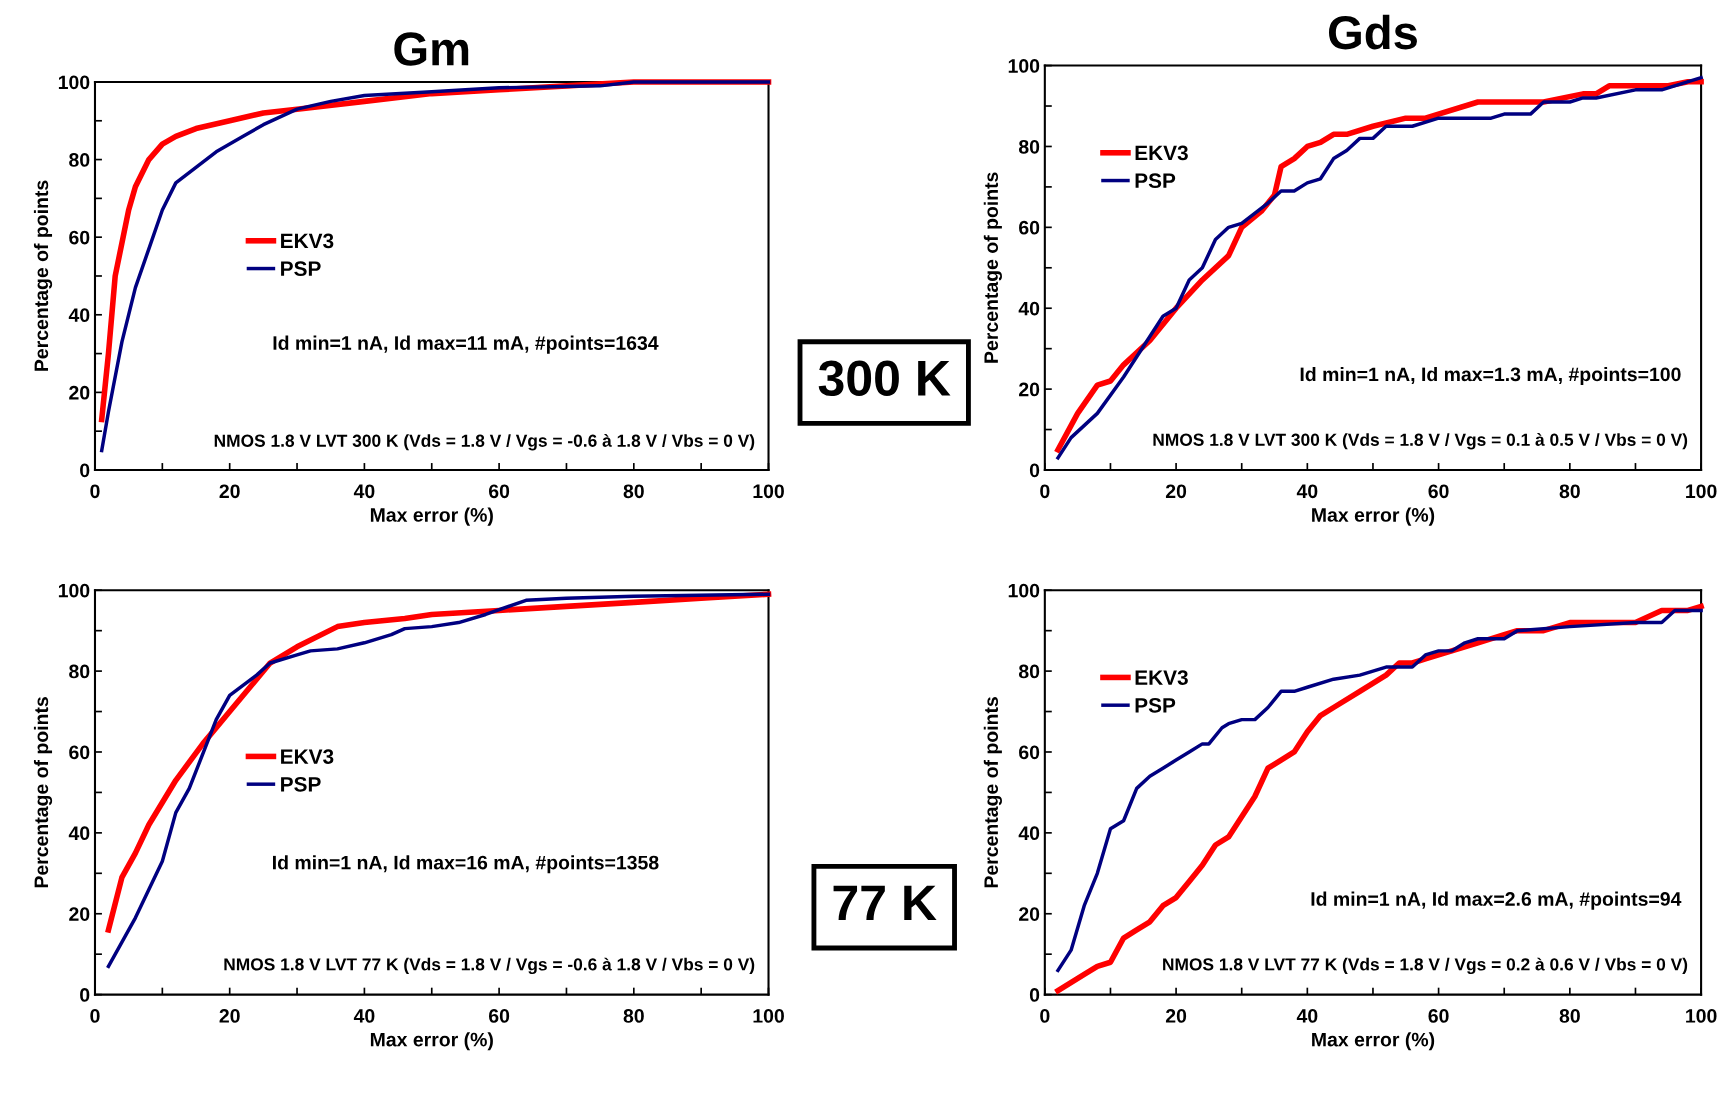 The height and width of the screenshot is (1093, 1727). Describe the element at coordinates (489, 966) in the screenshot. I see `annotation: NMOS 1.8 V LVT 77 K (Vds = 1.8 V / Vgs = -0.6 à 1.8 V / Vbs = 0 V)` at that location.